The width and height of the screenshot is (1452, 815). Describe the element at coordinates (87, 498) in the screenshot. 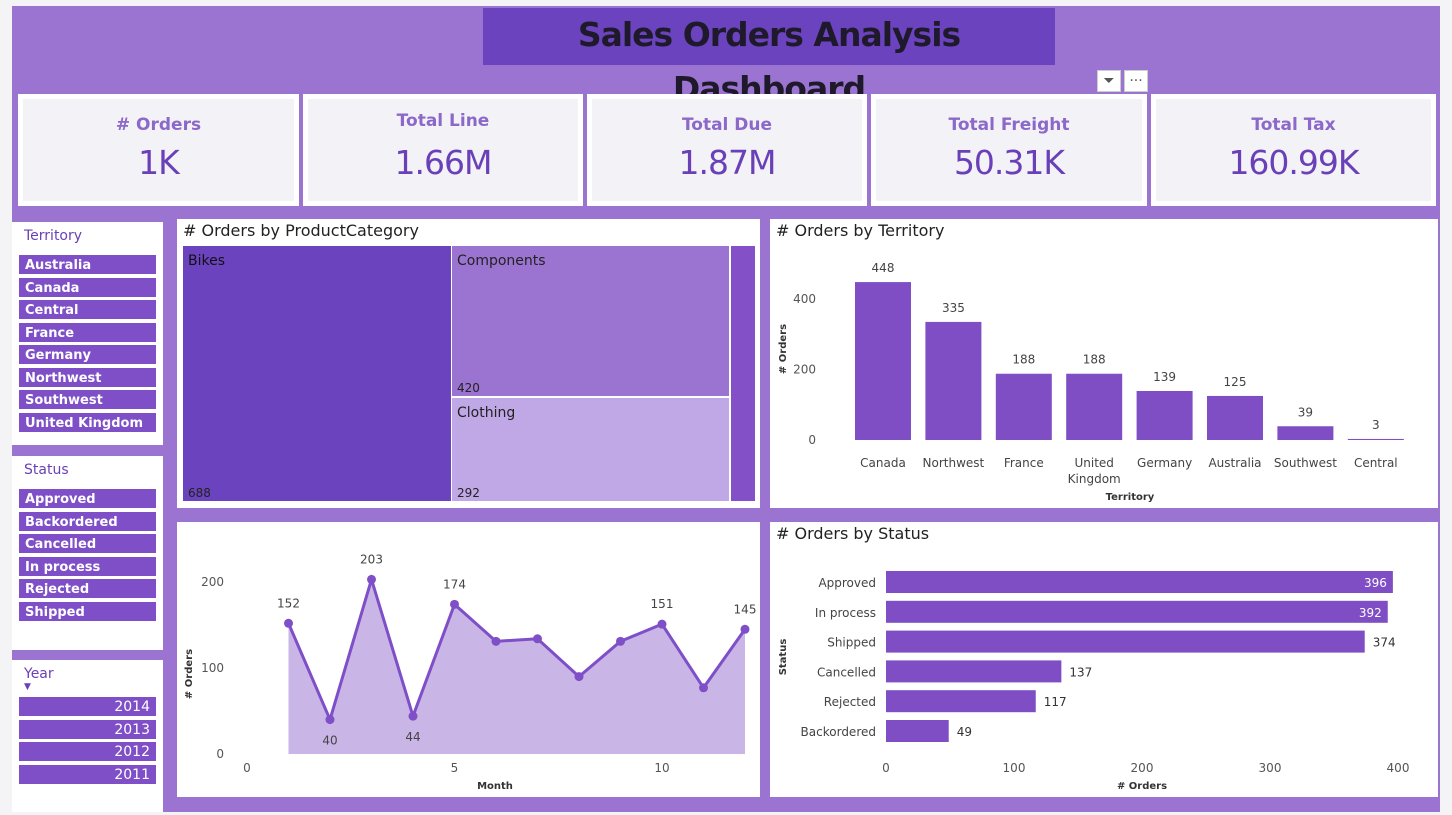

I see `slicer-item: Approved` at that location.